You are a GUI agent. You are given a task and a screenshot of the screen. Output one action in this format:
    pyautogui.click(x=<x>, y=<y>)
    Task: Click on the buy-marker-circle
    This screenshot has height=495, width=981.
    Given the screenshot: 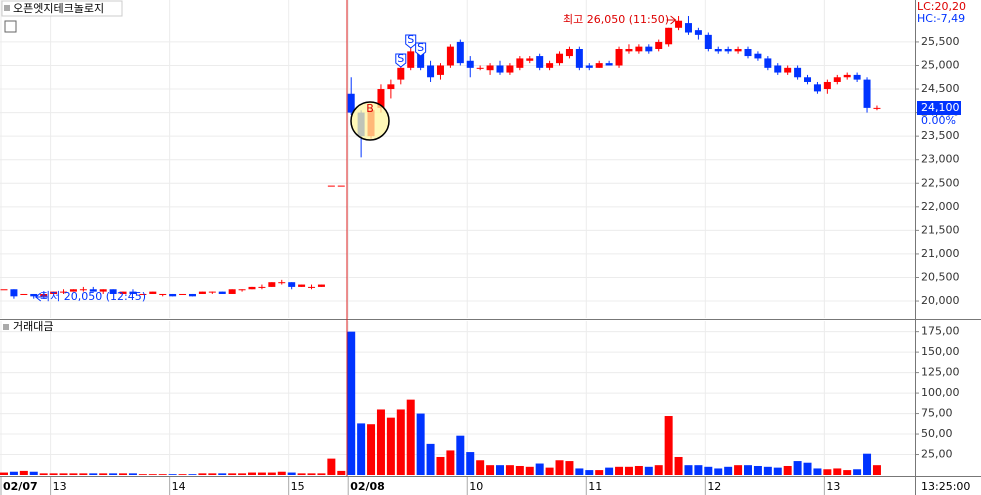 What is the action you would take?
    pyautogui.click(x=370, y=121)
    